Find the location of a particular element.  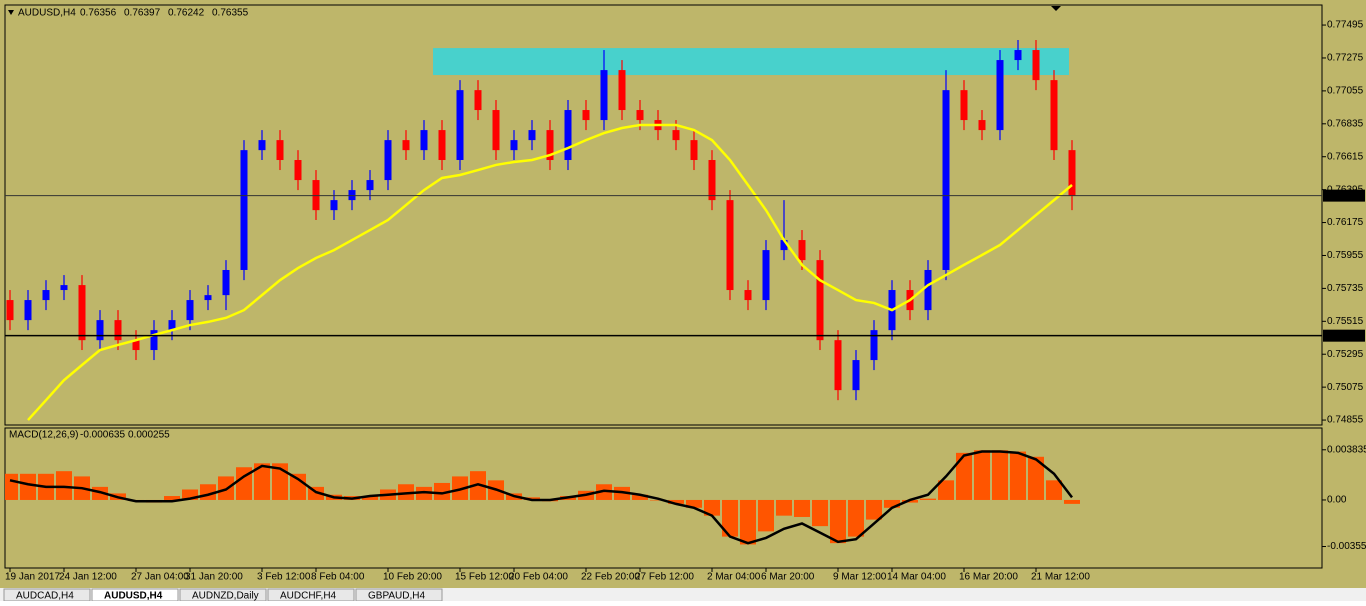

y-tick-label: 0.75075 is located at coordinates (1345, 387).